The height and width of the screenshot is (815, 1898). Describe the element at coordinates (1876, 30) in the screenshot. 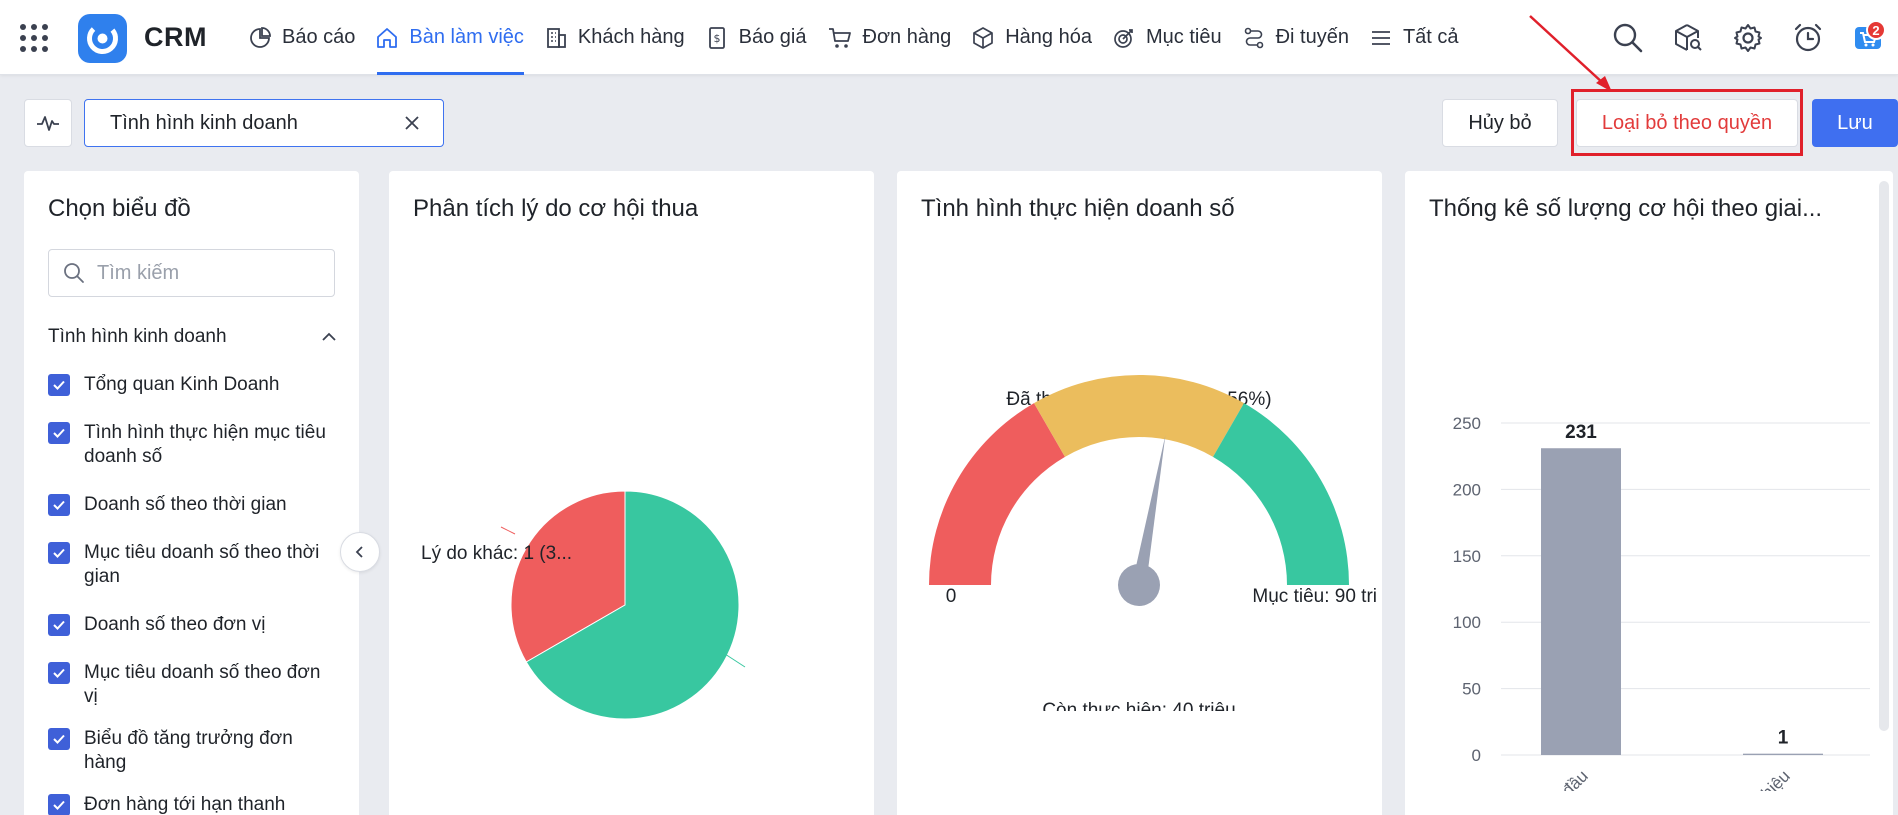

I see `cart-count-badge: 2` at that location.